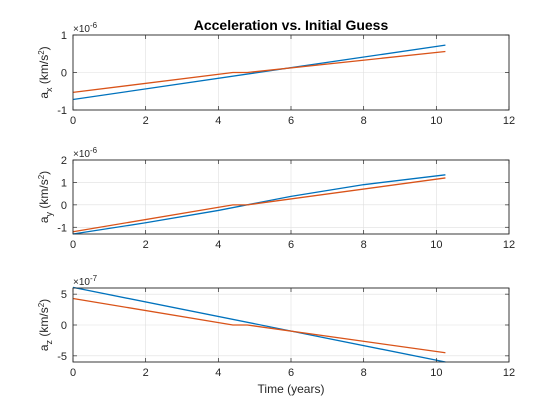 Image resolution: width=560 pixels, height=420 pixels. I want to click on ylabel-subscript: z, so click(49, 341).